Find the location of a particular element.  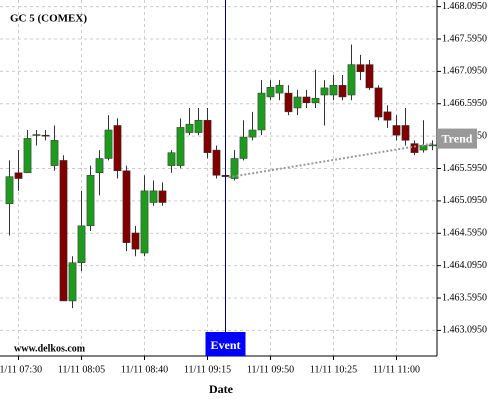

trend-line is located at coordinates (330, 160).